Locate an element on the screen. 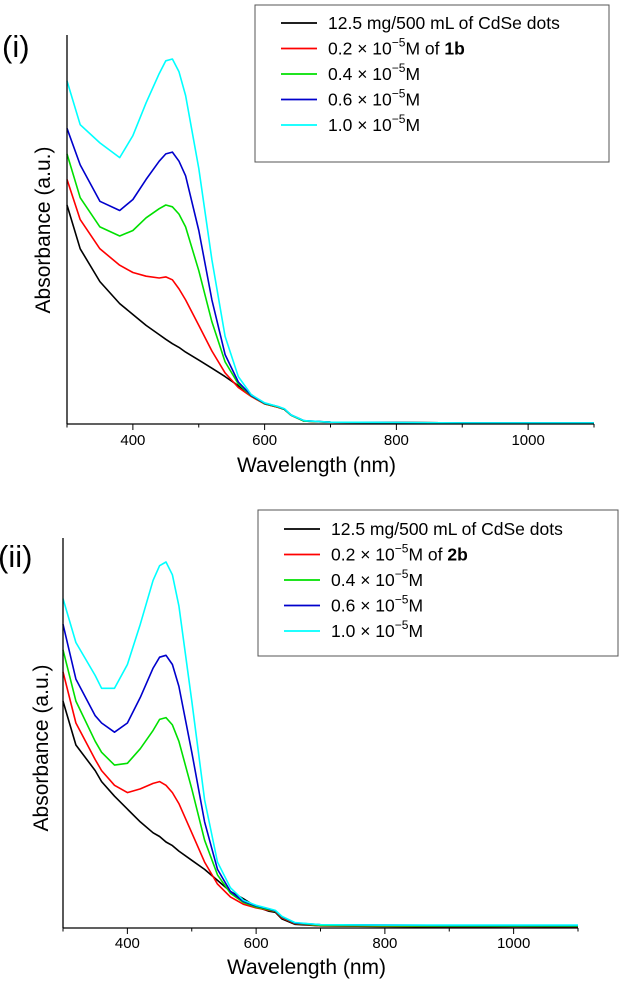  legend-entry-ii-2: 0.2 × 10−5M of 2b is located at coordinates (399, 553).